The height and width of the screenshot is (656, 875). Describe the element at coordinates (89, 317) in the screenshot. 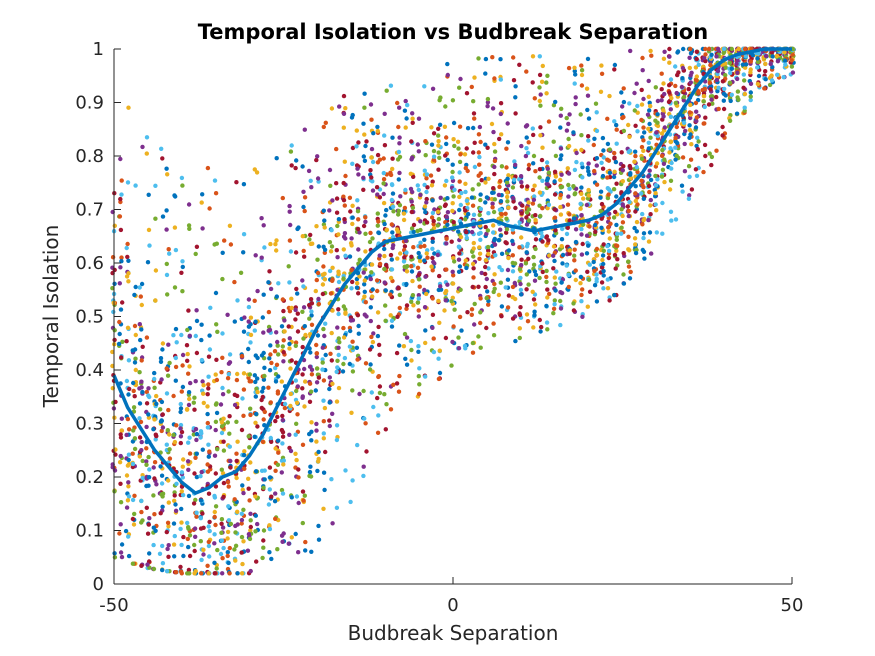

I see `y-tick-label: 0.5` at that location.